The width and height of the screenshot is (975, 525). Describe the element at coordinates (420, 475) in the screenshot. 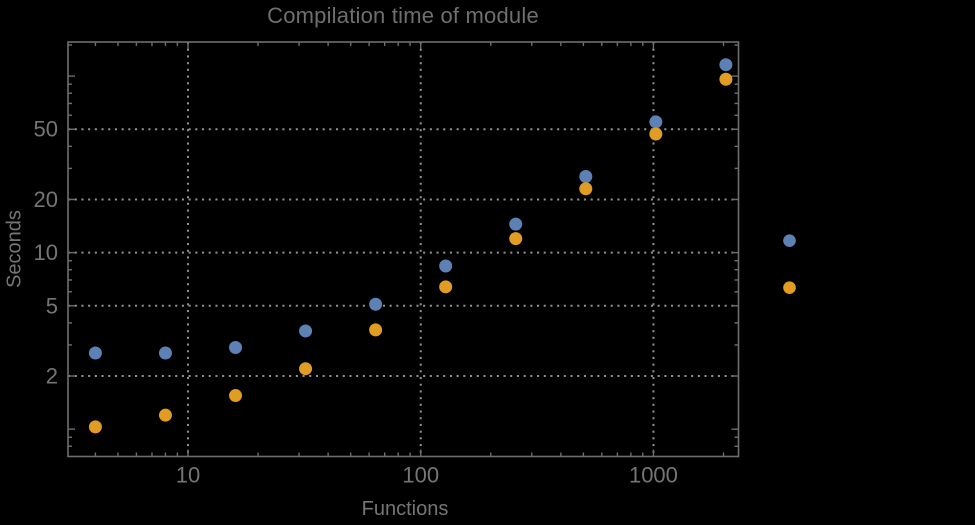

I see `x-tick-label: 100` at that location.